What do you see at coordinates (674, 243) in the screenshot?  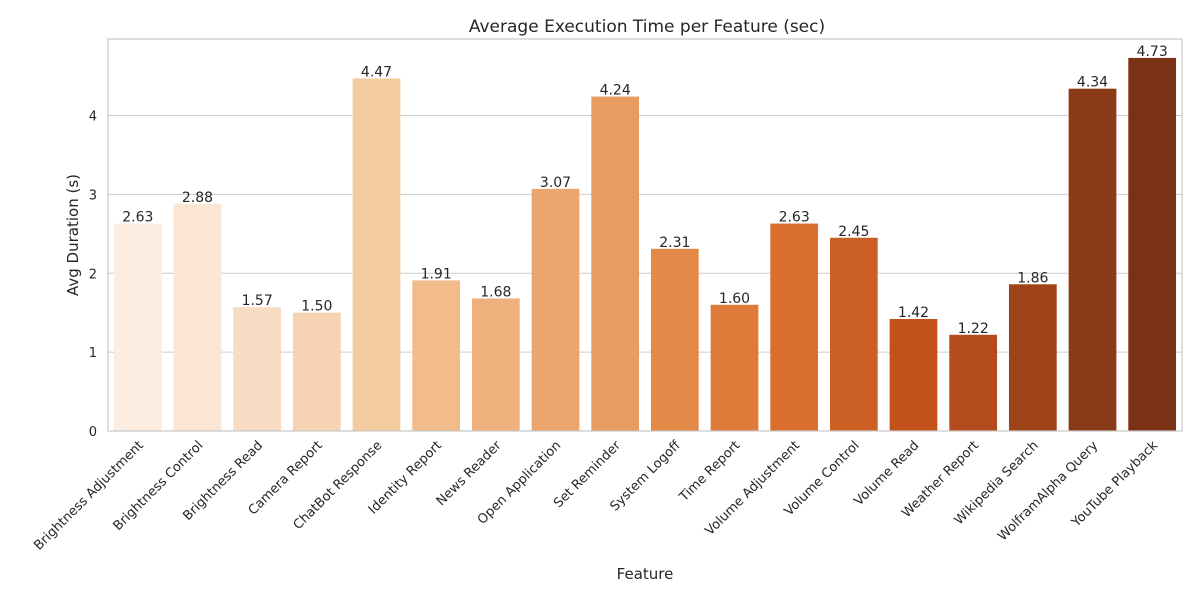 I see `data-label: 2.31` at bounding box center [674, 243].